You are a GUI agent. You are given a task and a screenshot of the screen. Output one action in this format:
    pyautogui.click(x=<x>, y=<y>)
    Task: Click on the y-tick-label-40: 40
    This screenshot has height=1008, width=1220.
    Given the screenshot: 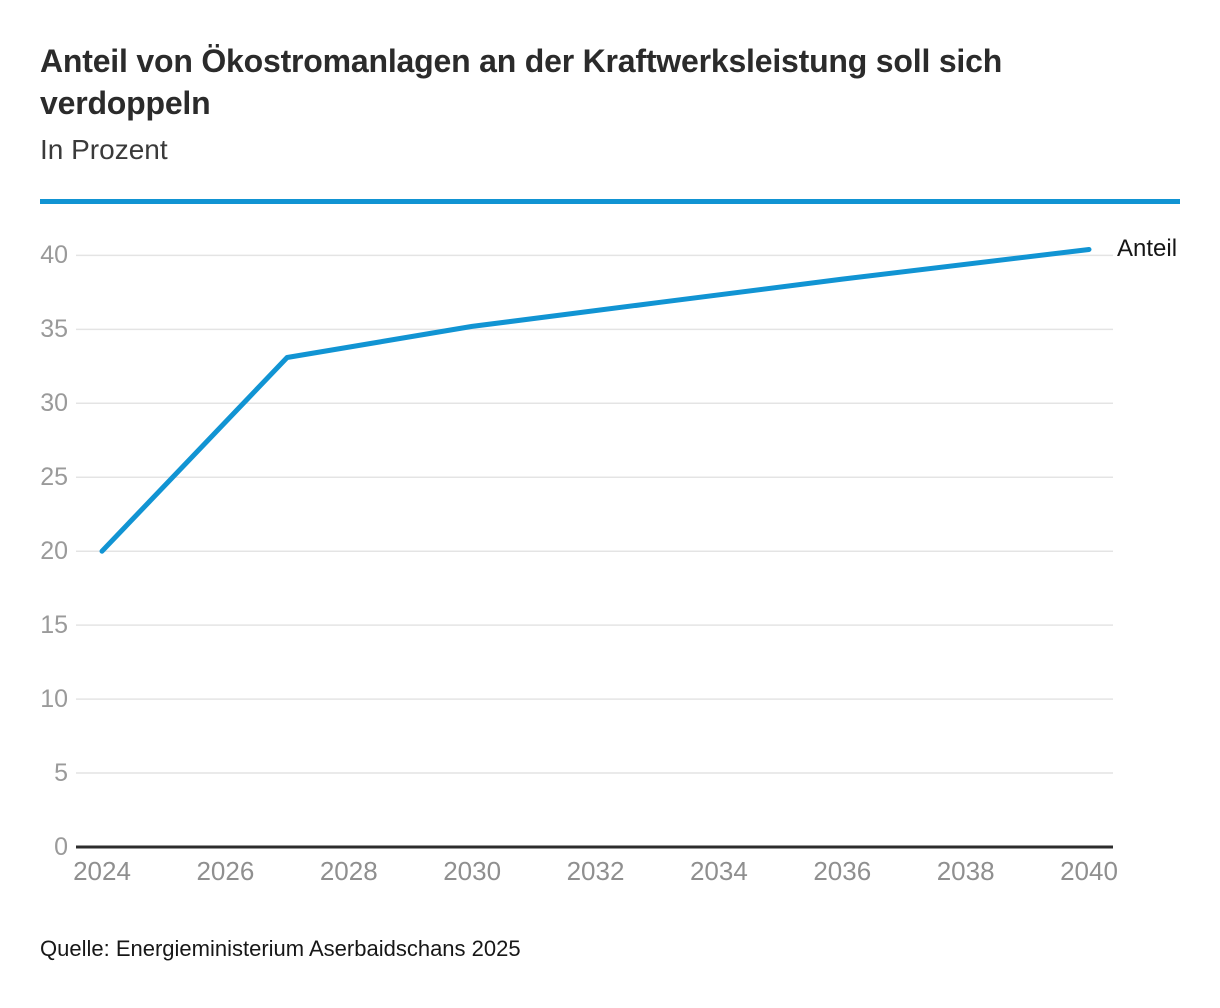 What is the action you would take?
    pyautogui.click(x=54, y=255)
    